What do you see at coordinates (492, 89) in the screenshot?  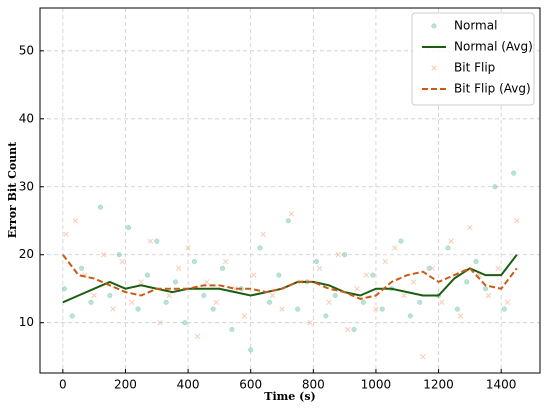 I see `legend-label: Bit Flip (Avg)` at bounding box center [492, 89].